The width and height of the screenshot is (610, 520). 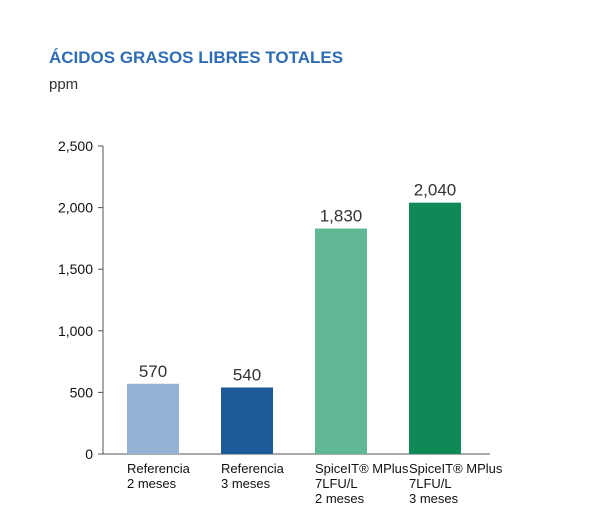 What do you see at coordinates (64, 84) in the screenshot?
I see `chart-unit-label: ppm` at bounding box center [64, 84].